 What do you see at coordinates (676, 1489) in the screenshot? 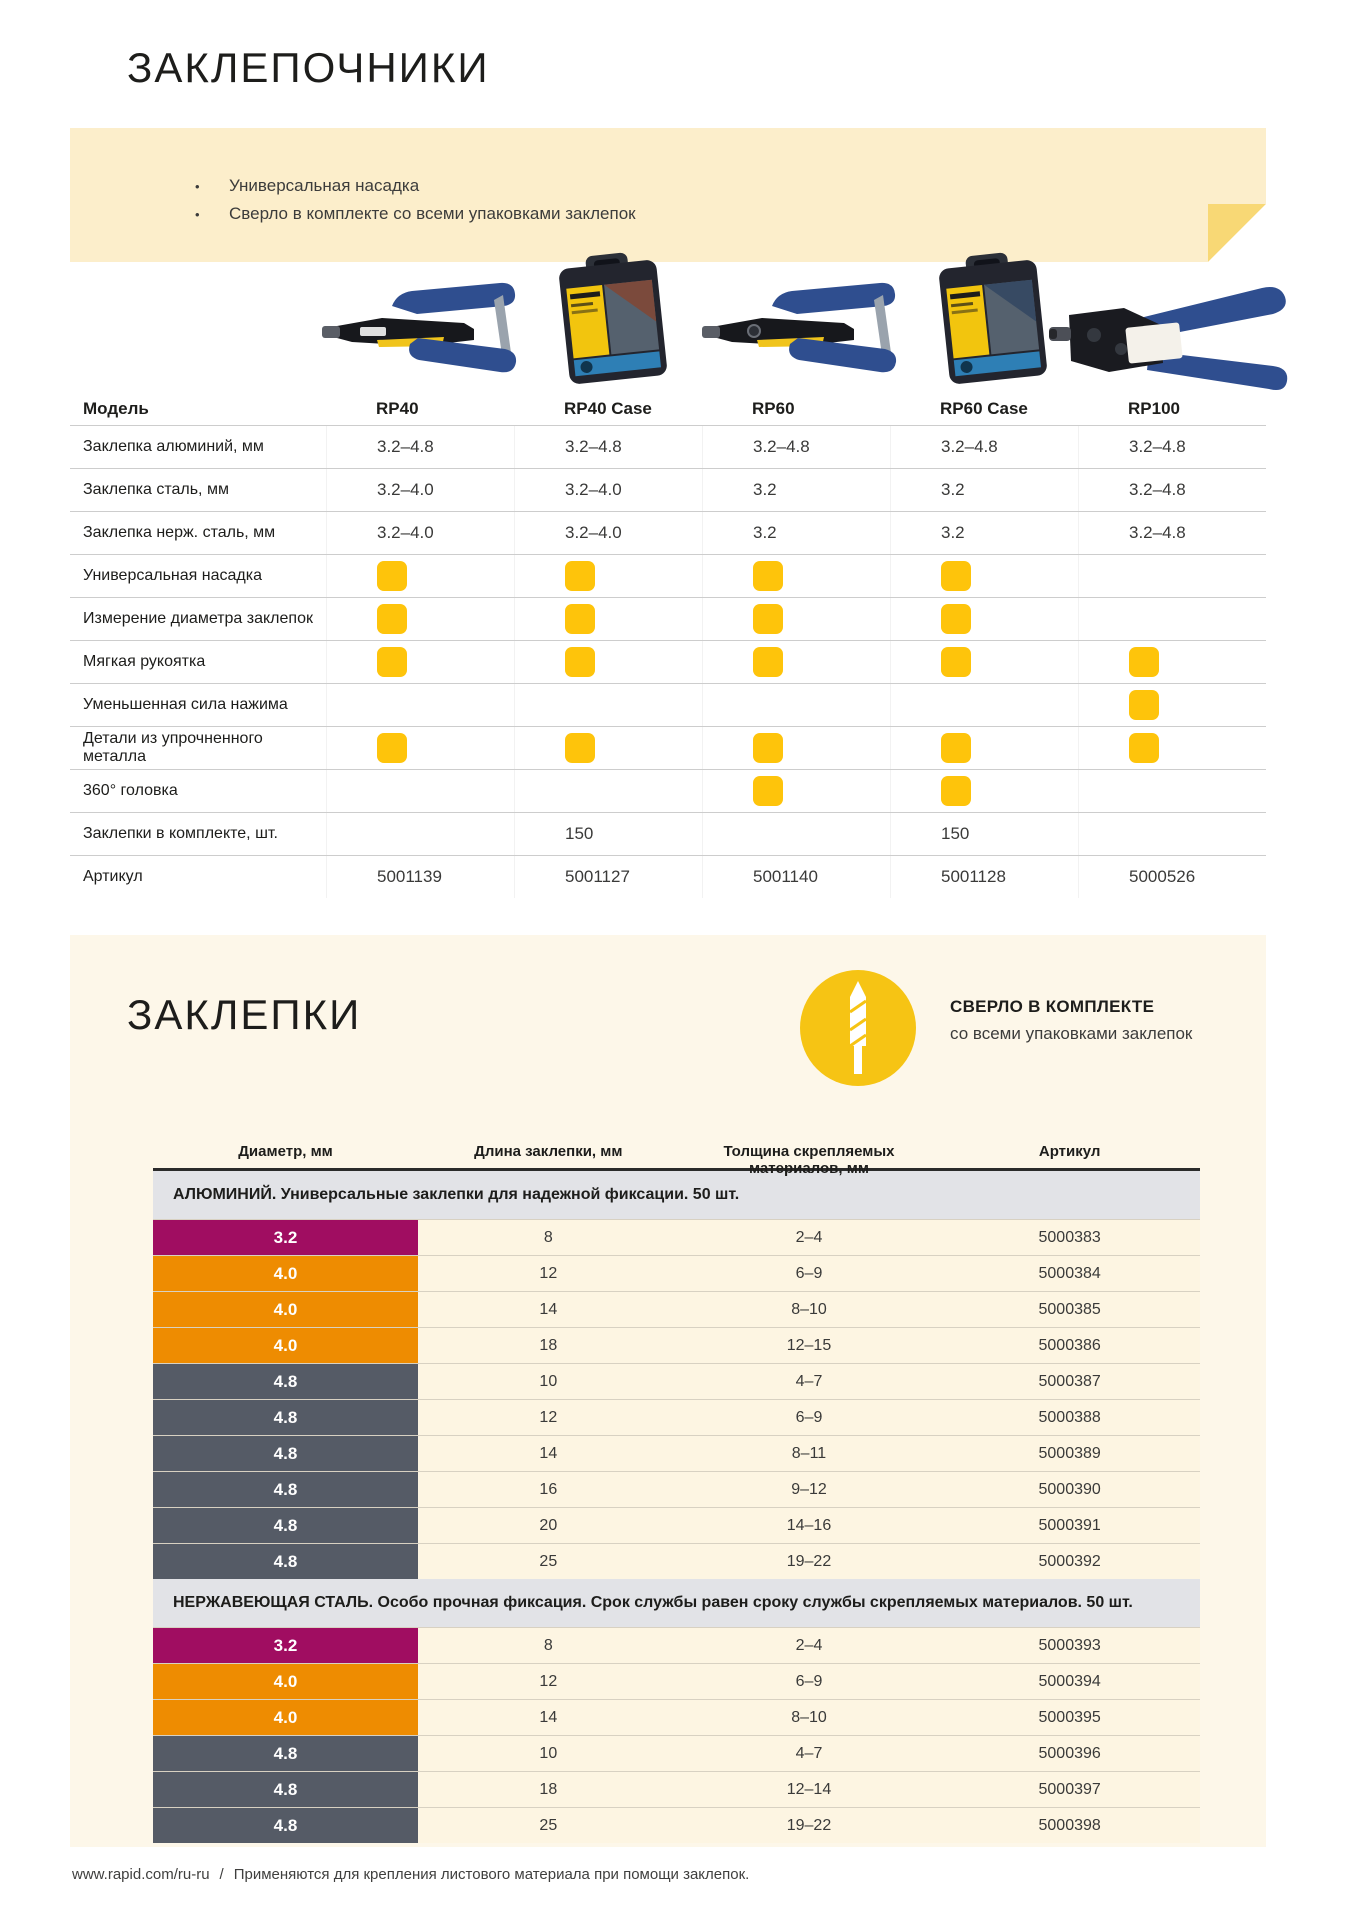
I see `rivet-row: 4.8 16 9–12 5000390` at bounding box center [676, 1489].